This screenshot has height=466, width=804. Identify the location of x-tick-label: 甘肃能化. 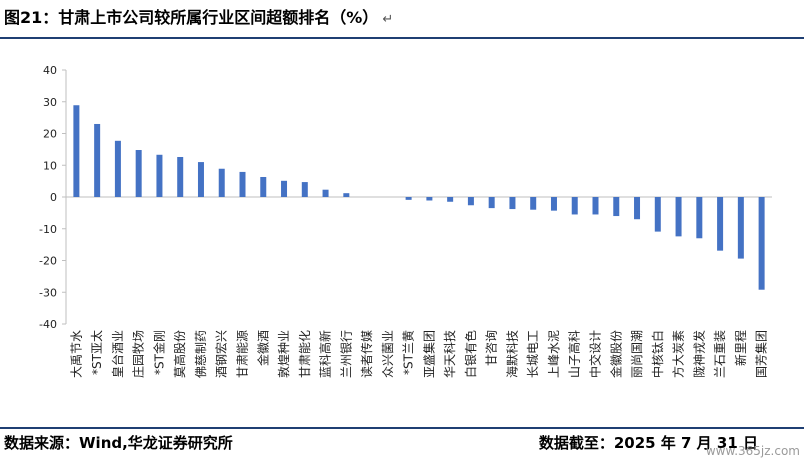
(305, 354).